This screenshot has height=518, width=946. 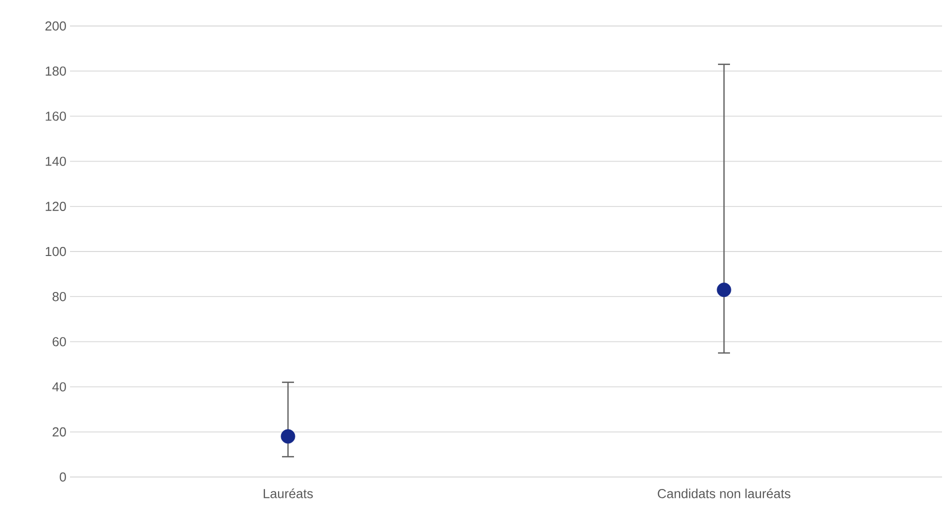 What do you see at coordinates (59, 387) in the screenshot?
I see `y-tick-label: 40` at bounding box center [59, 387].